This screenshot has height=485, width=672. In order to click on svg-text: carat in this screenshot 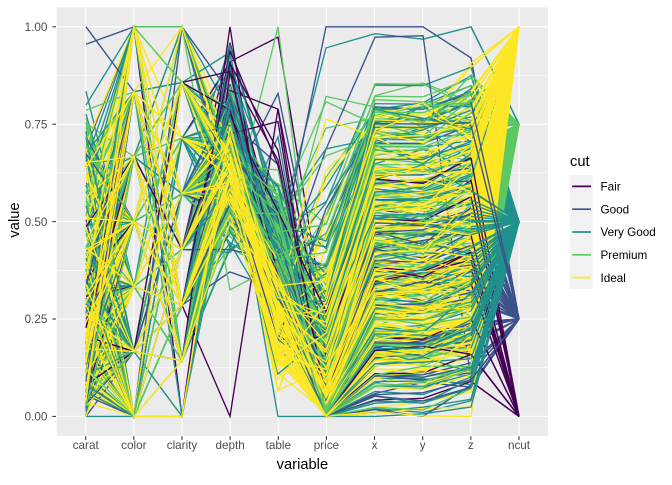, I will do `click(86, 445)`.